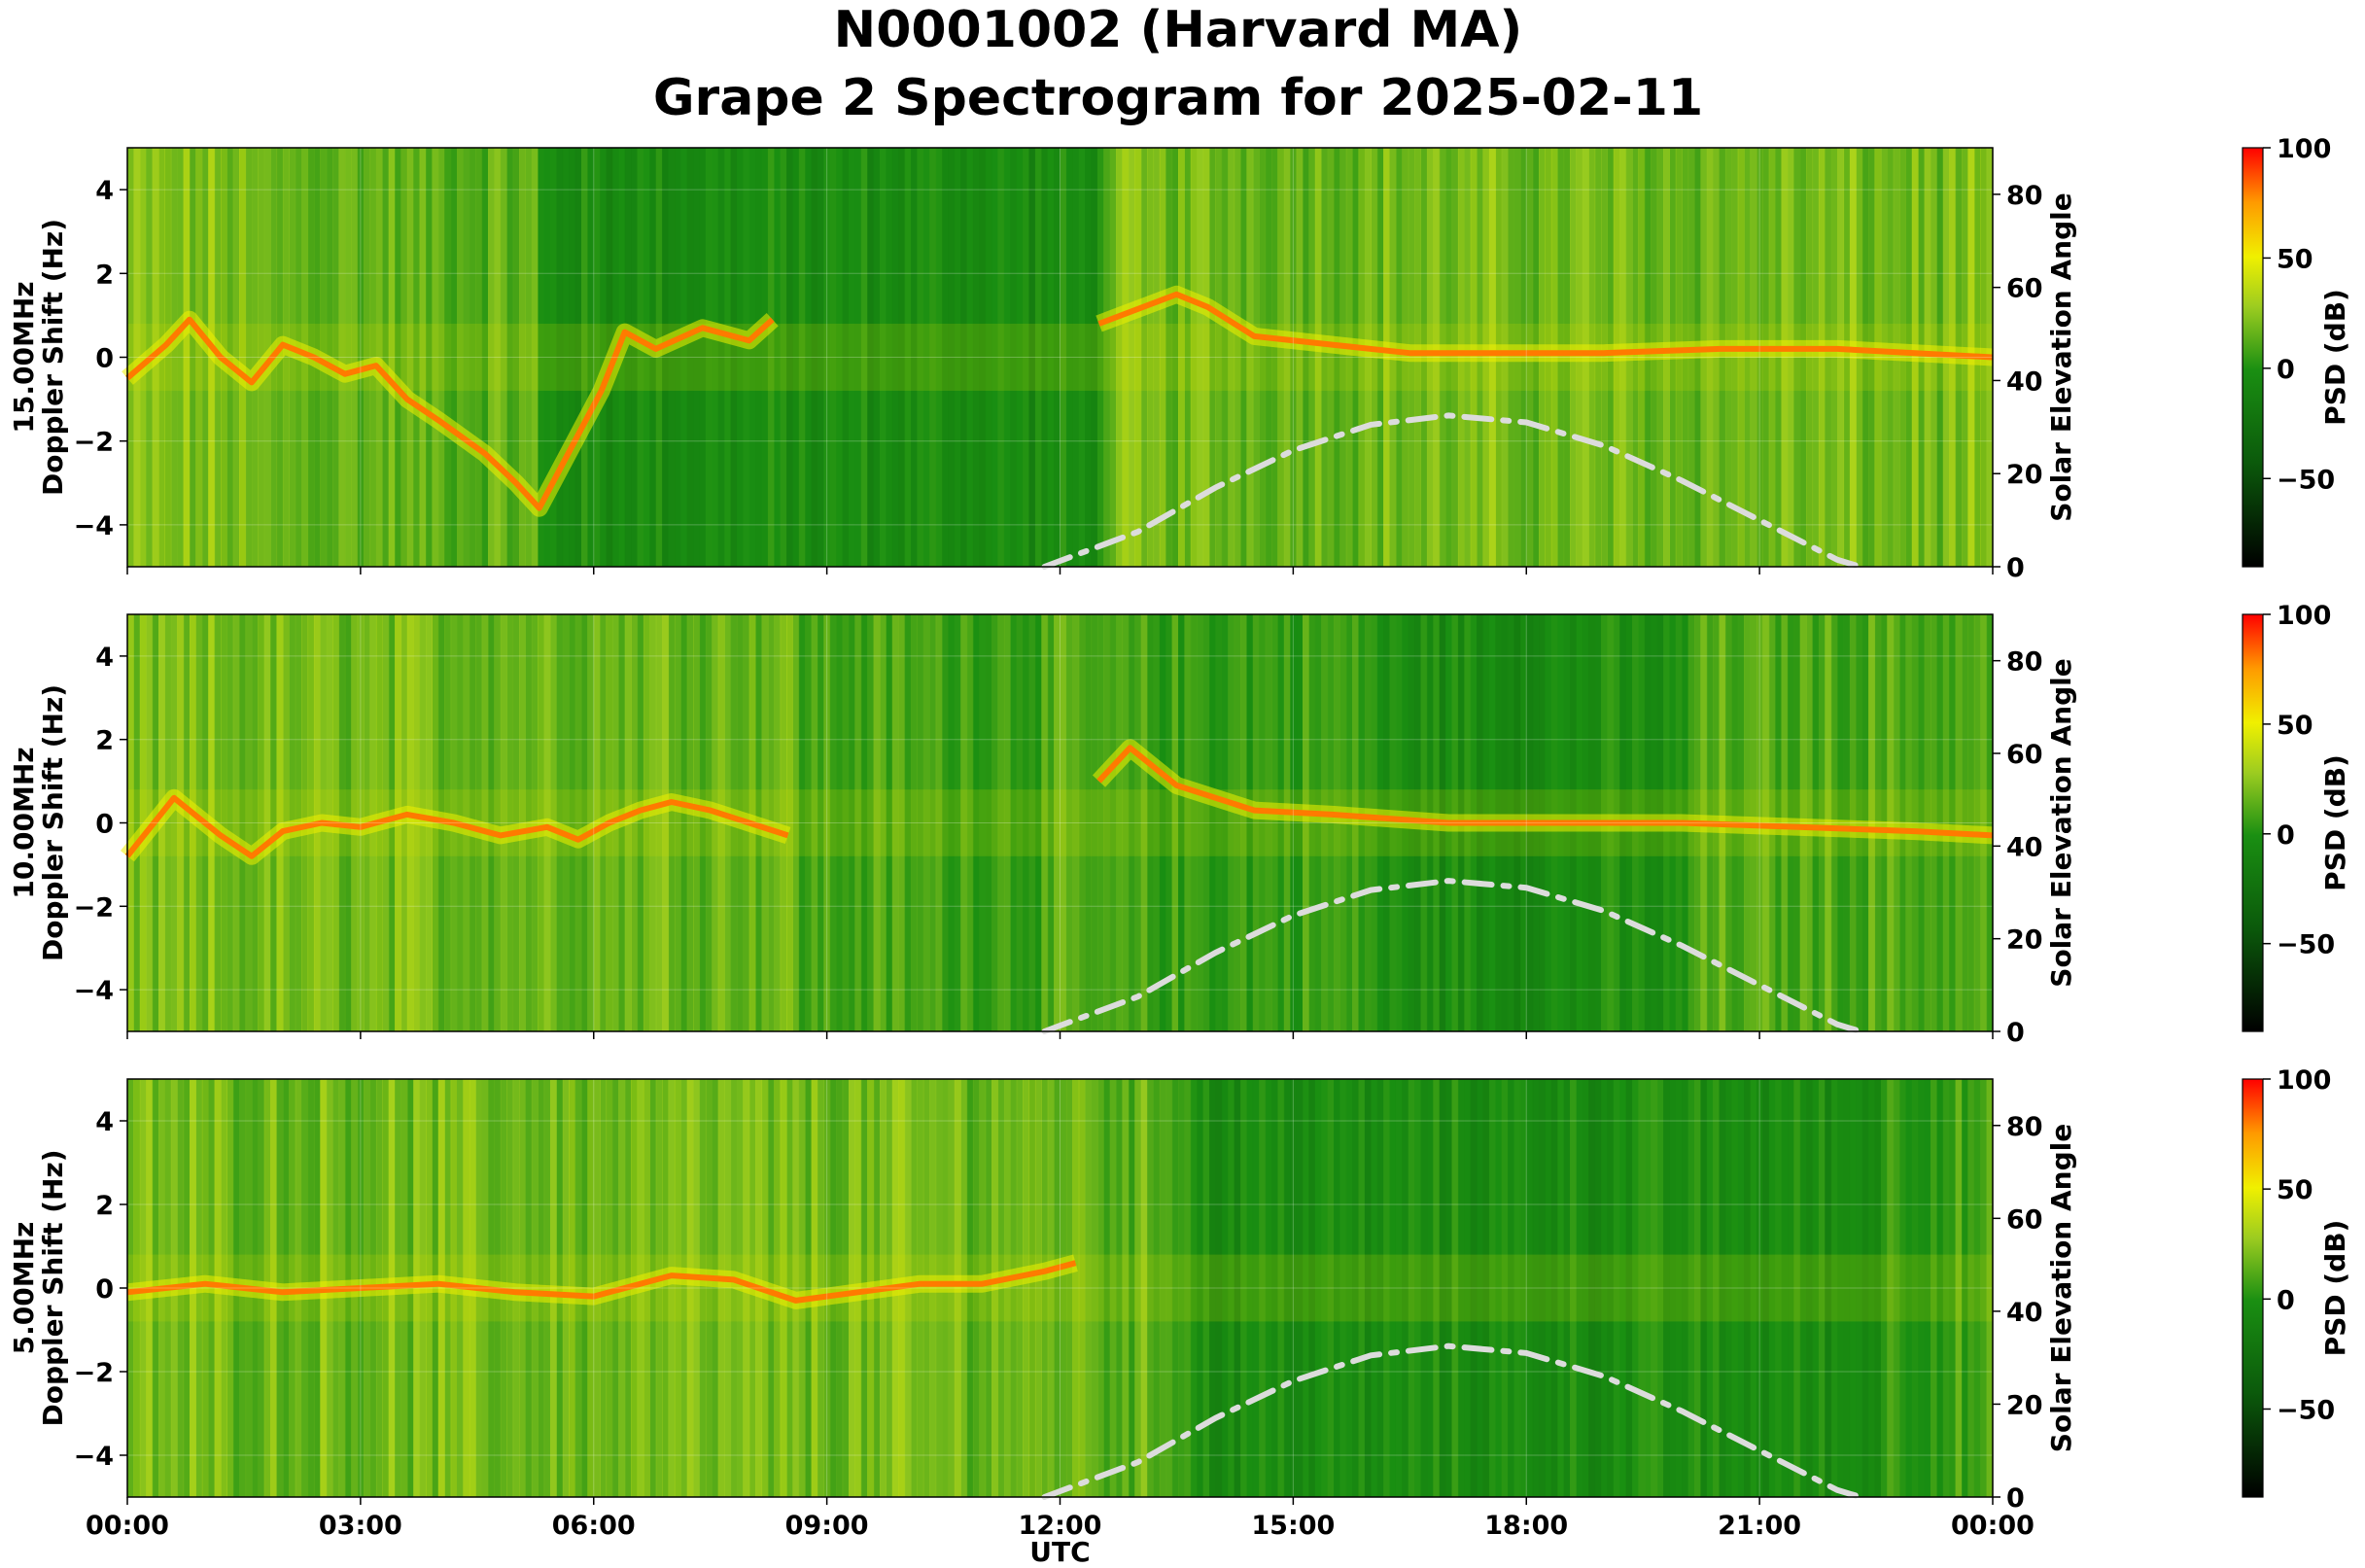  Describe the element at coordinates (1060, 1552) in the screenshot. I see `x-axis-label: UTC` at that location.